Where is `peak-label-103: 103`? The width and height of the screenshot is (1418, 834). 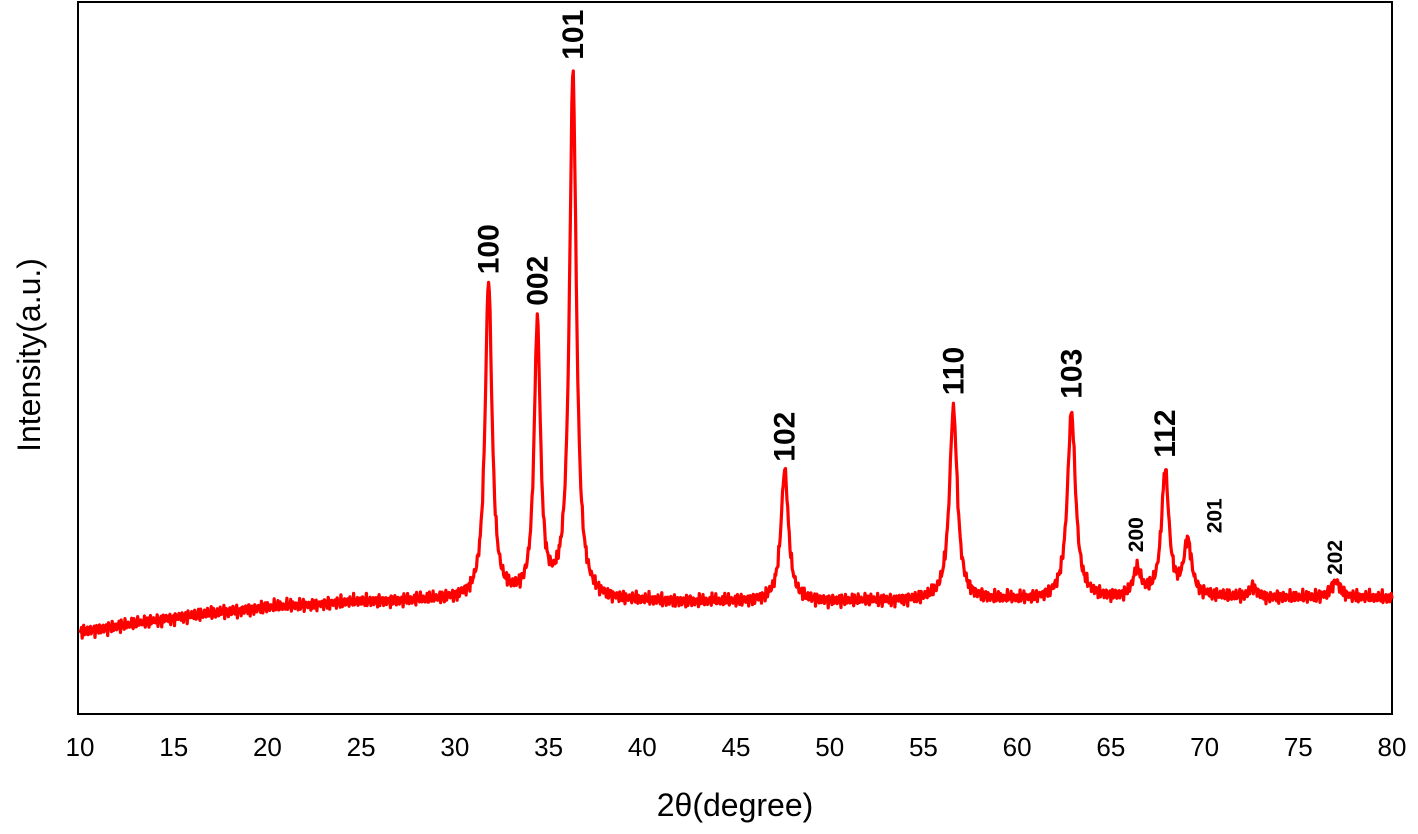
peak-label-103: 103 is located at coordinates (1072, 374).